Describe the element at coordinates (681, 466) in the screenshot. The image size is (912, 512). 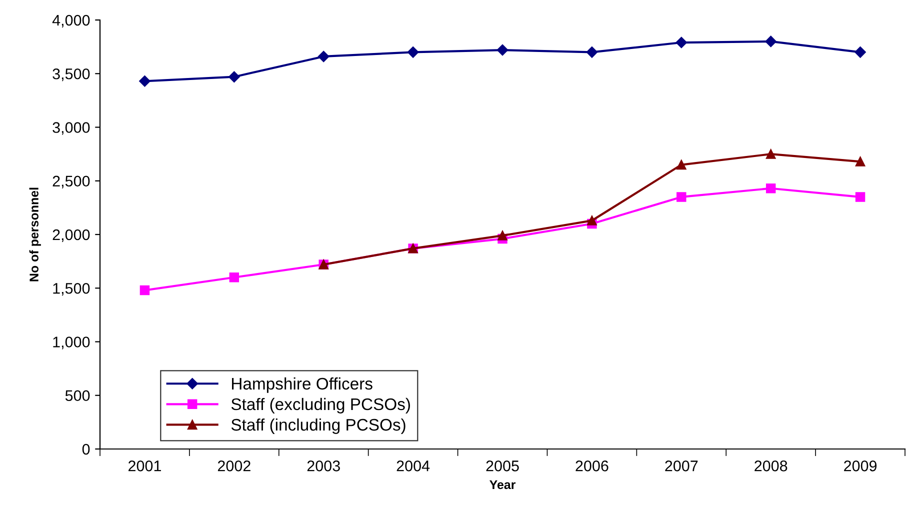
I see `x-tick-label: 2007` at that location.